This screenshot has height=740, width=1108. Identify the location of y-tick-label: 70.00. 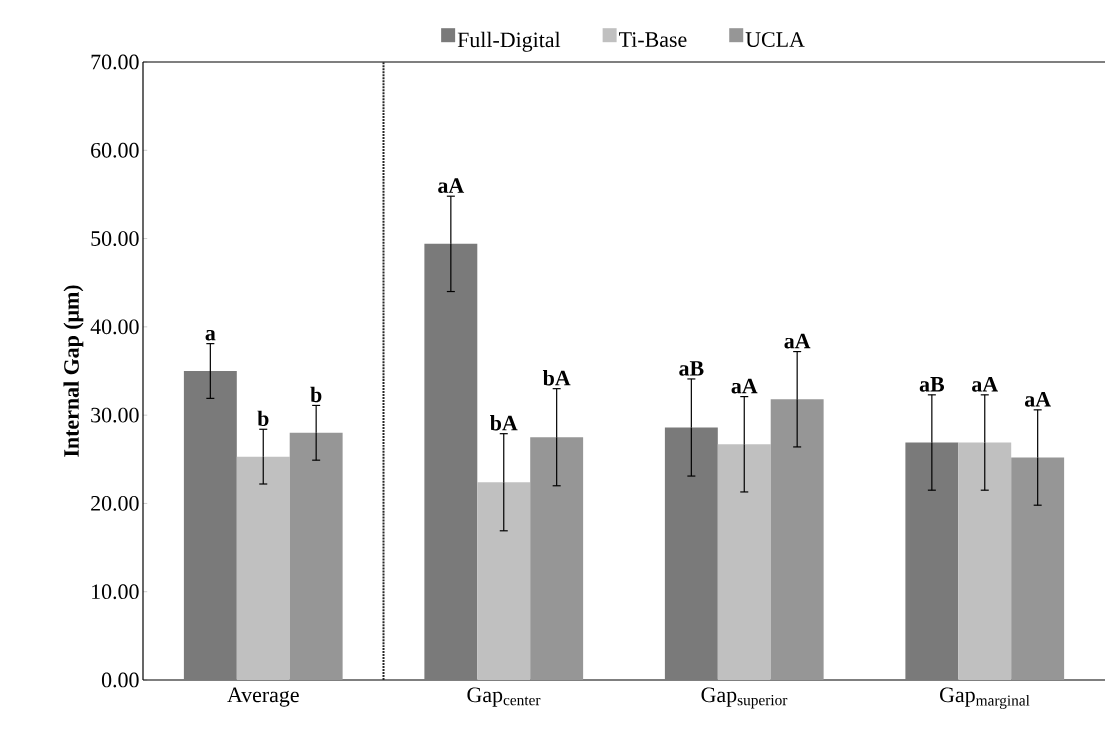
(115, 62).